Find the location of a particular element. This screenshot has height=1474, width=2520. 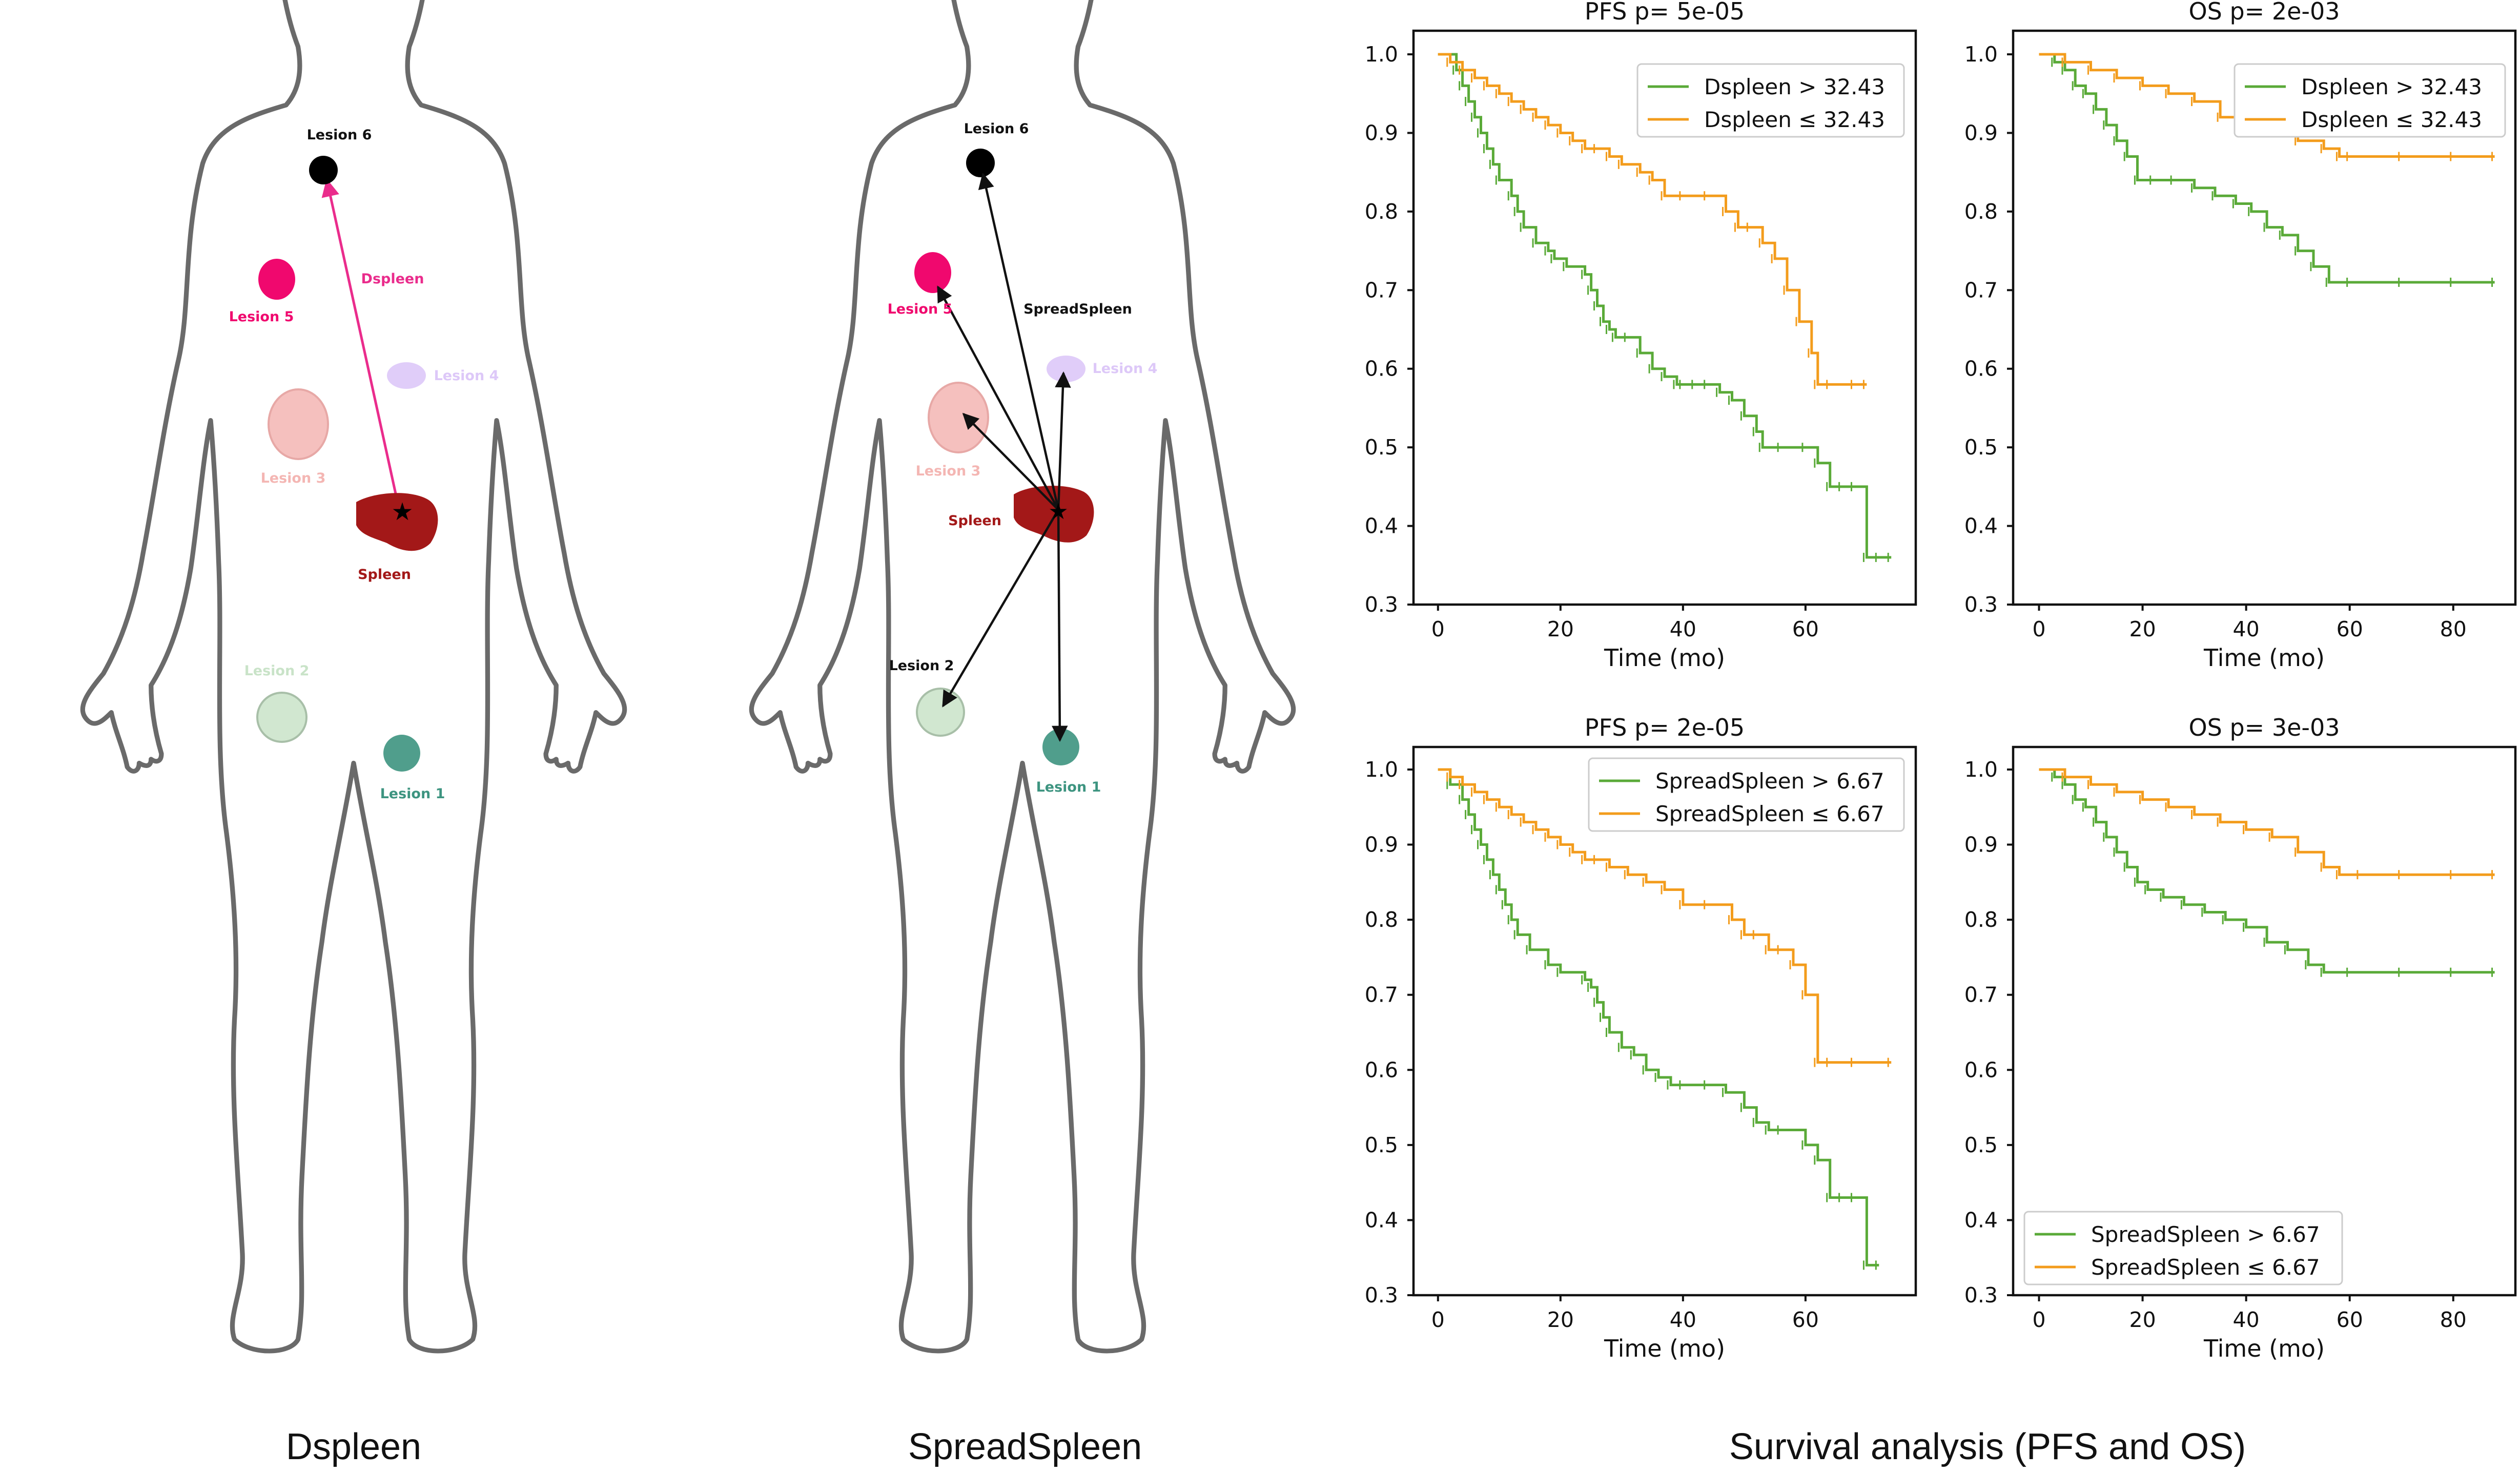

spreadspleen-arrows is located at coordinates (1004, 457).